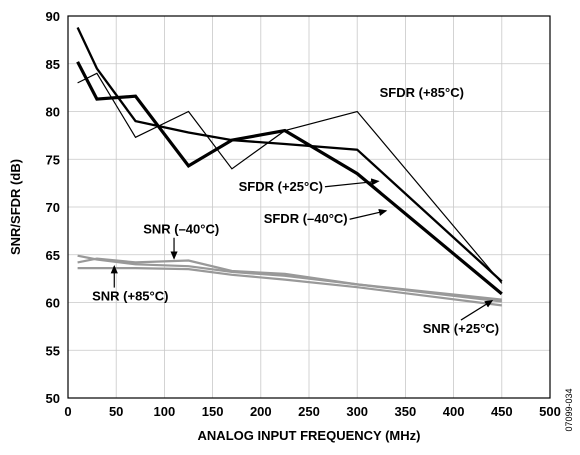 Image resolution: width=580 pixels, height=455 pixels. Describe the element at coordinates (53, 255) in the screenshot. I see `y-tick-label: 65` at that location.